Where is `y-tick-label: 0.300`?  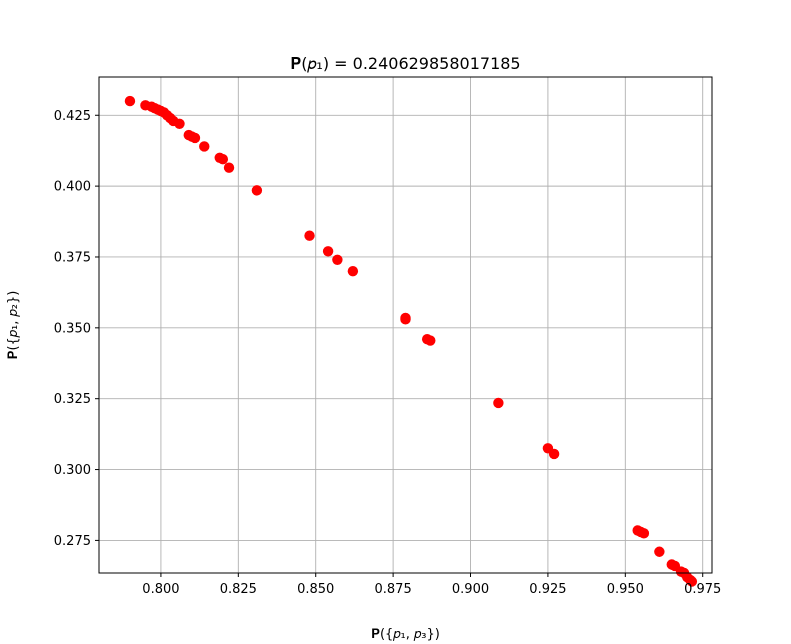 y-tick-label: 0.300 is located at coordinates (72, 470).